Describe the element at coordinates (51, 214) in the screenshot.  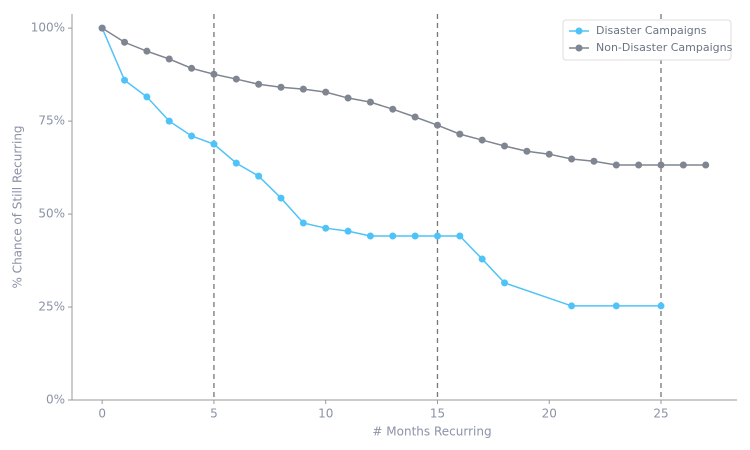
I see `y-tick-label: 50%` at that location.